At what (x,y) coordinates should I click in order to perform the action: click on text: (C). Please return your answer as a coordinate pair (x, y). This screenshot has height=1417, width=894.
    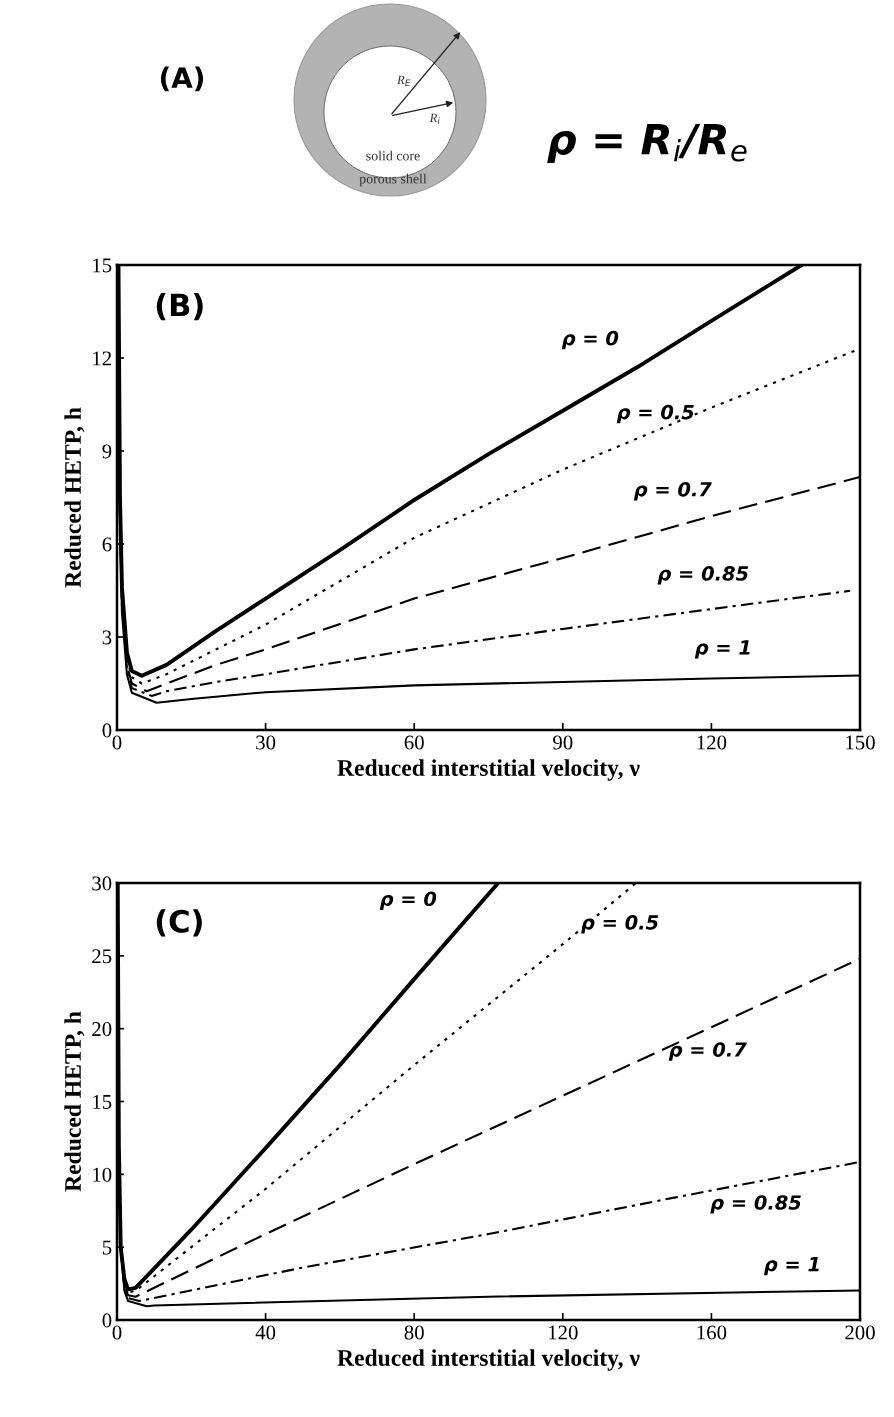
    Looking at the image, I should click on (179, 923).